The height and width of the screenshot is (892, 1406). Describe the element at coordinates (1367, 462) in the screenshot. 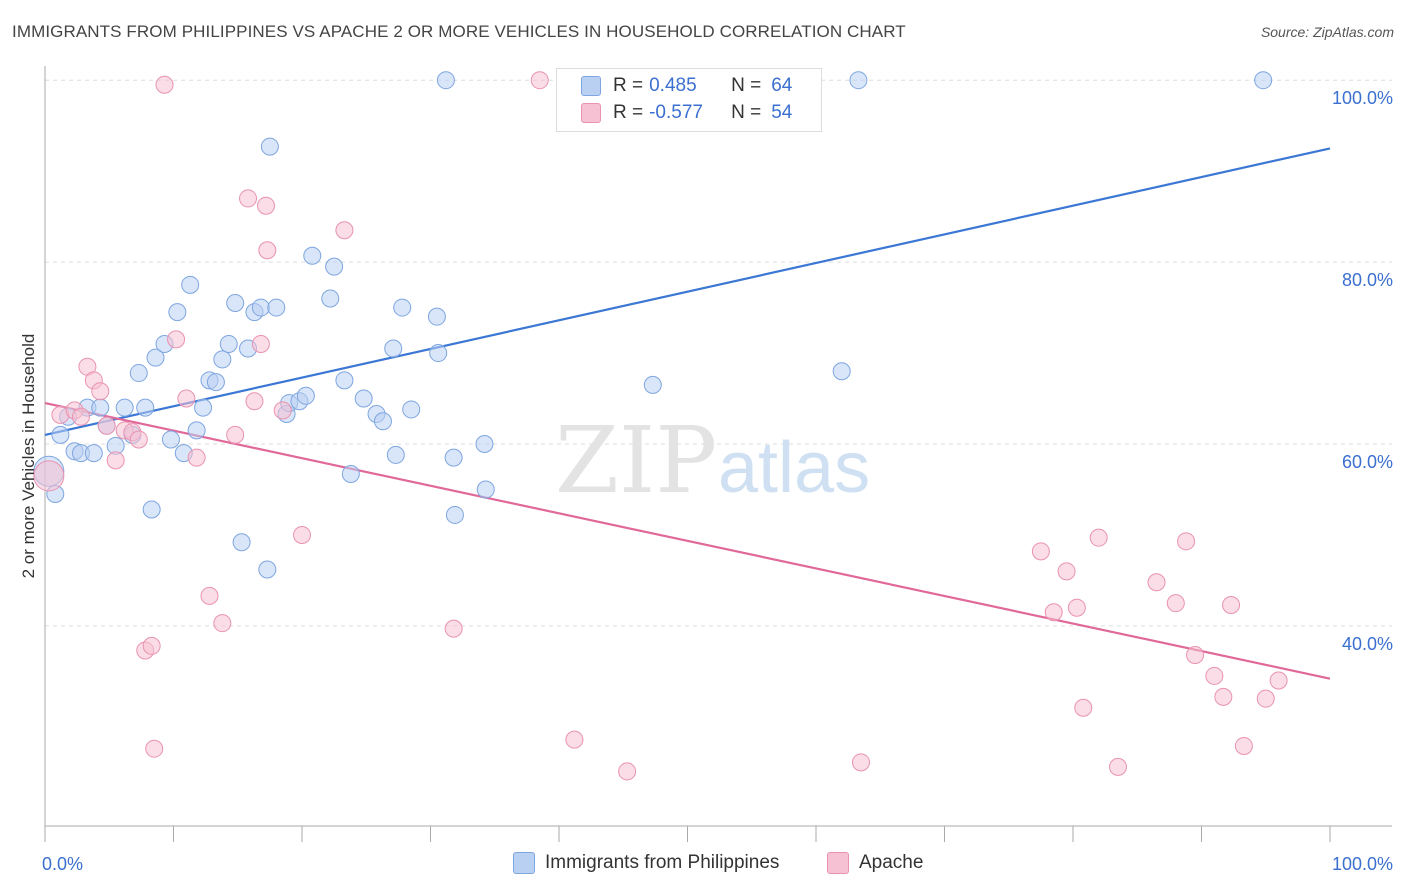

I see `y-tick-label: 60.0%` at that location.